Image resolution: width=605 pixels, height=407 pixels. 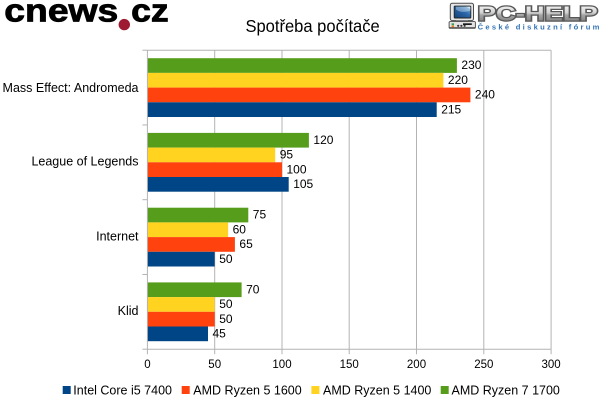 I want to click on svg-text: 250, so click(x=483, y=365).